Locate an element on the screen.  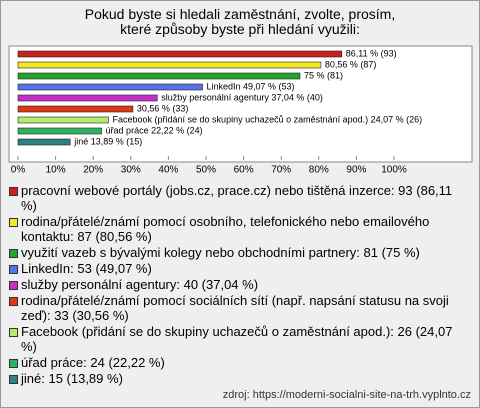
x-tick-label: 70% is located at coordinates (281, 170).